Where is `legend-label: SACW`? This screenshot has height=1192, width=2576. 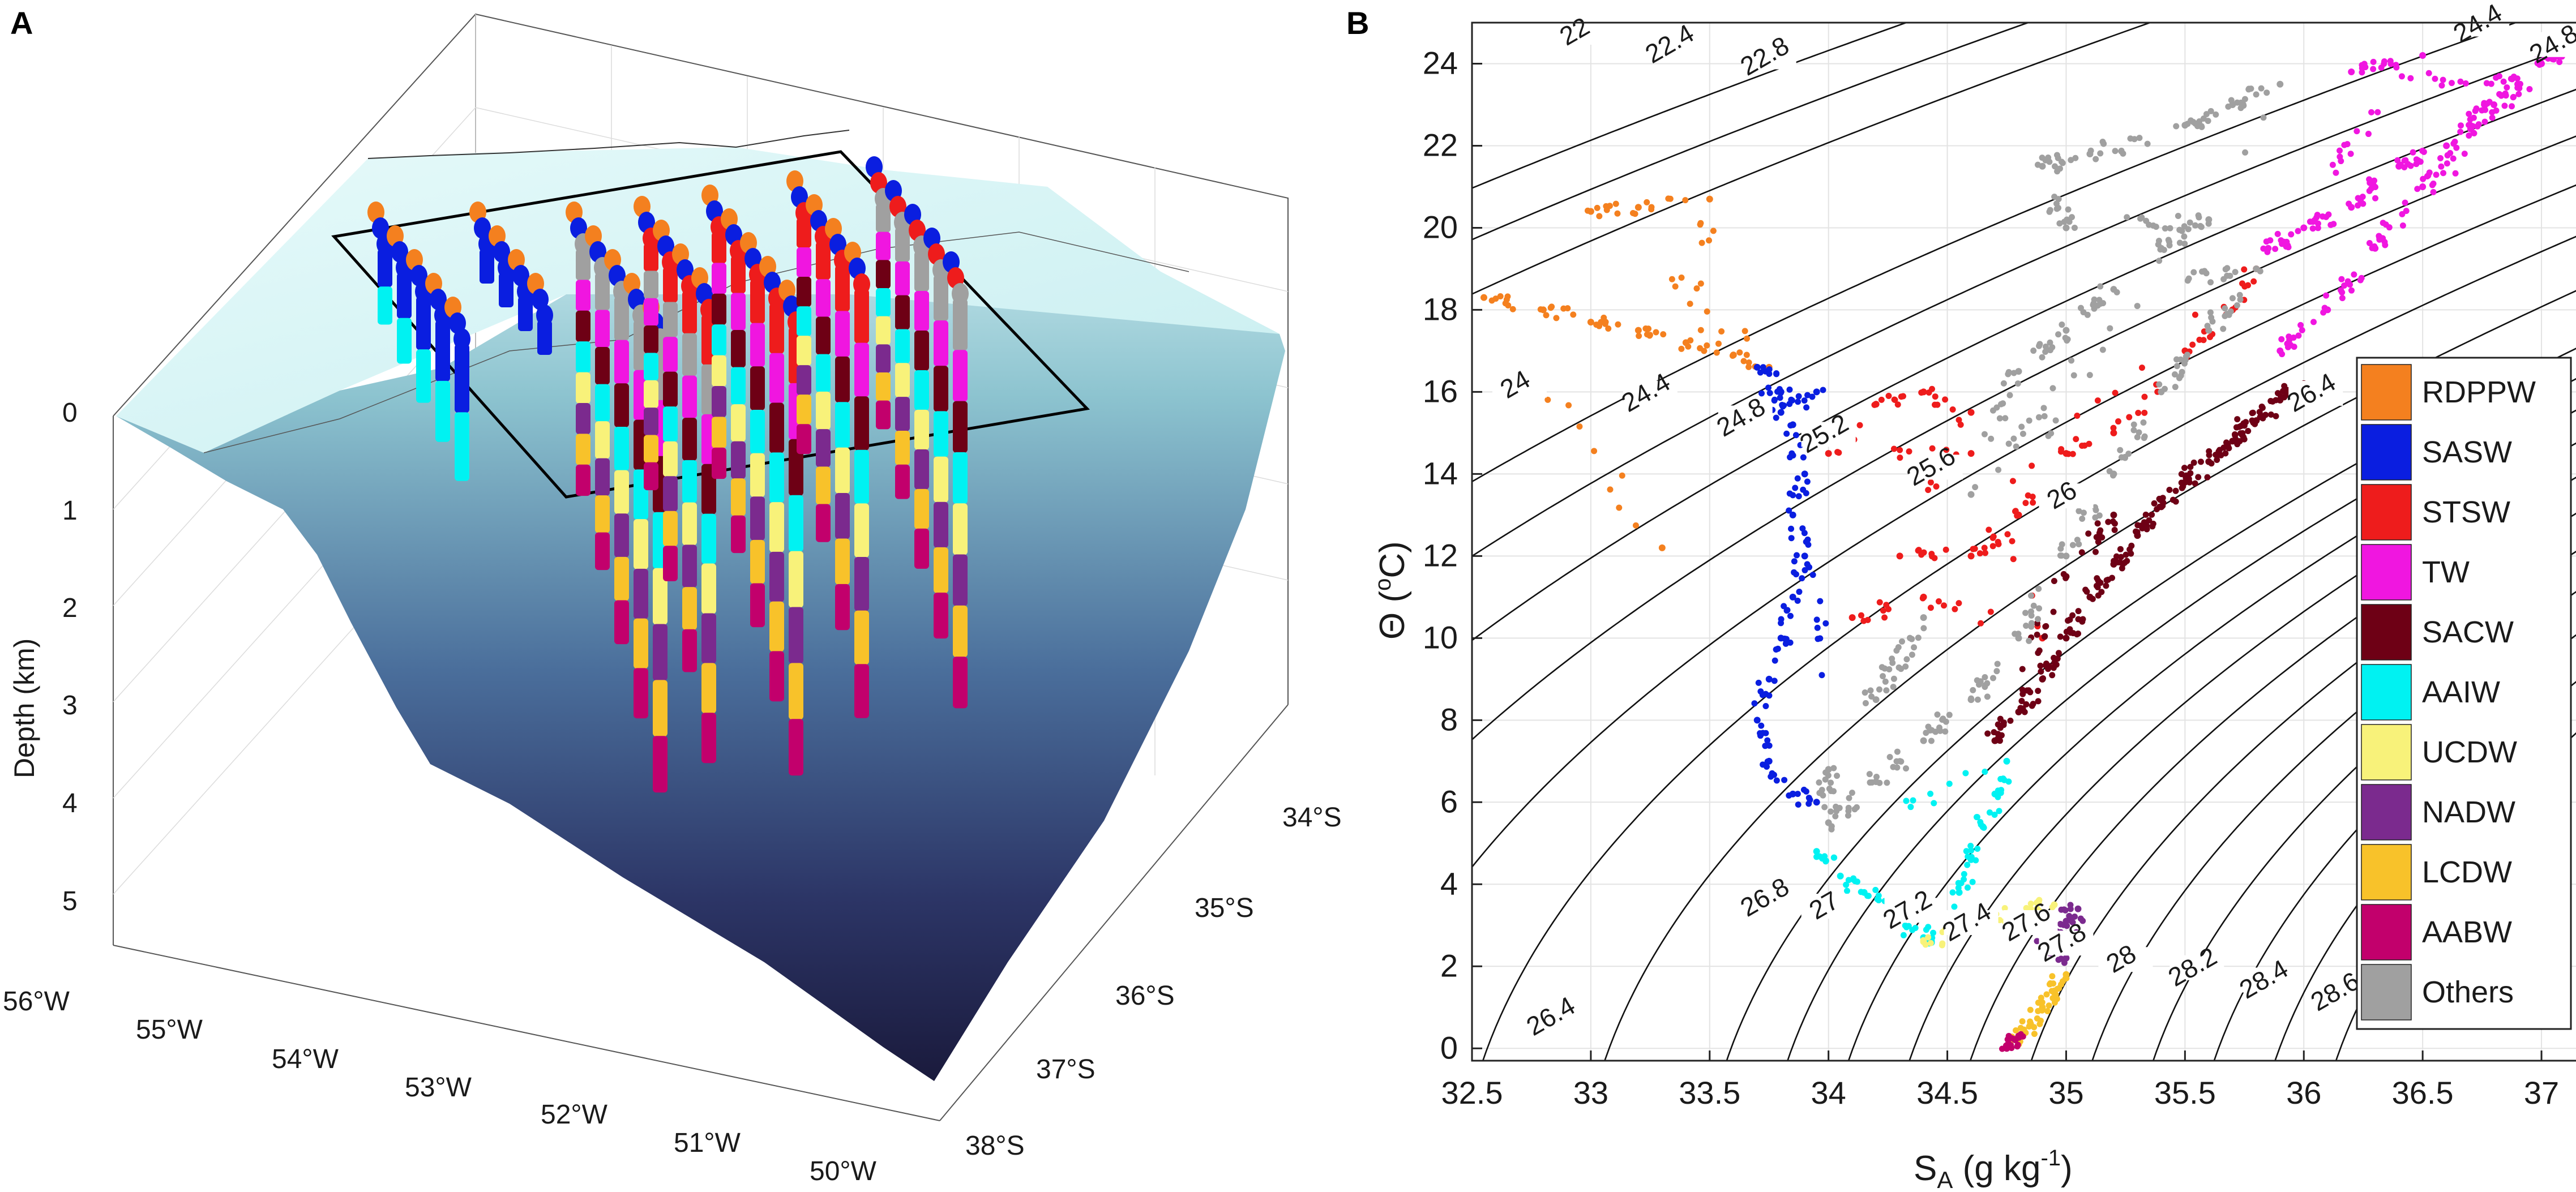 legend-label: SACW is located at coordinates (2468, 632).